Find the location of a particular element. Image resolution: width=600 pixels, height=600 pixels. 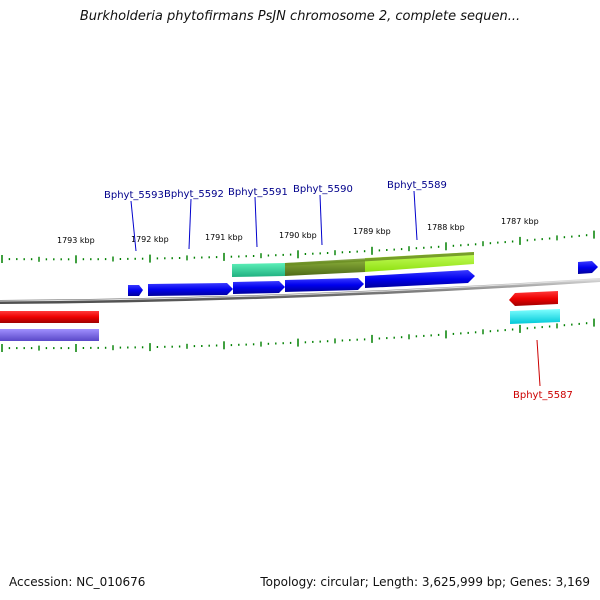

scale-label-1792: 1792 kbp is located at coordinates (150, 239).